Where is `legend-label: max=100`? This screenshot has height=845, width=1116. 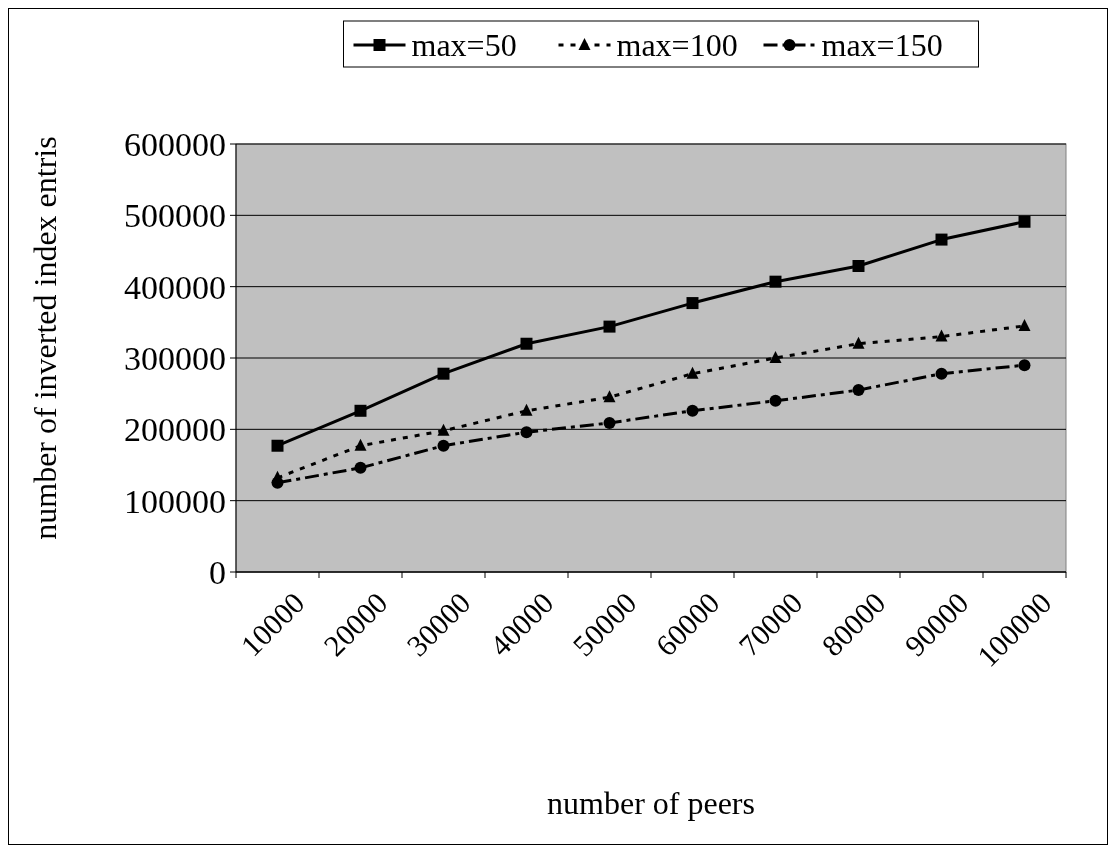 legend-label: max=100 is located at coordinates (677, 45).